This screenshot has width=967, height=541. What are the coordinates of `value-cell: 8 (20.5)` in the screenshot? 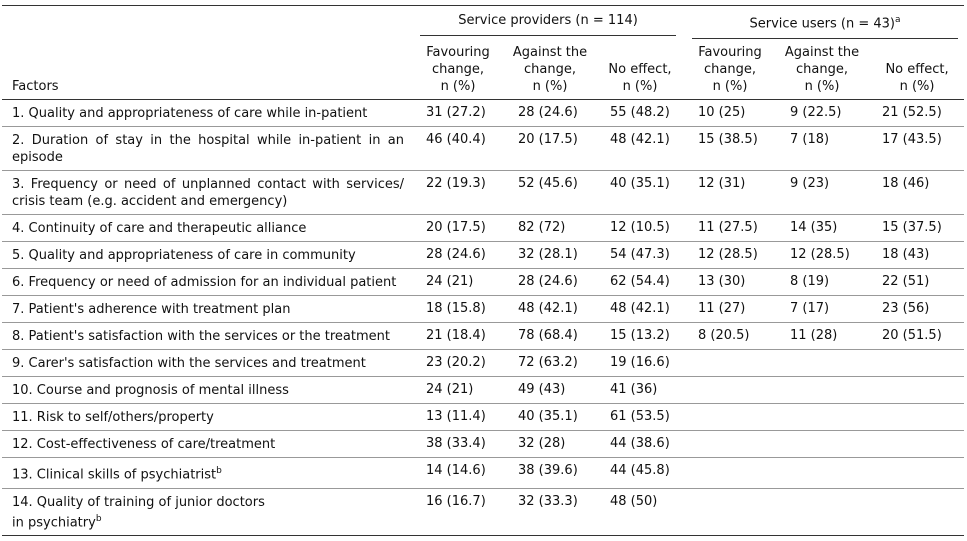 It's located at (724, 336).